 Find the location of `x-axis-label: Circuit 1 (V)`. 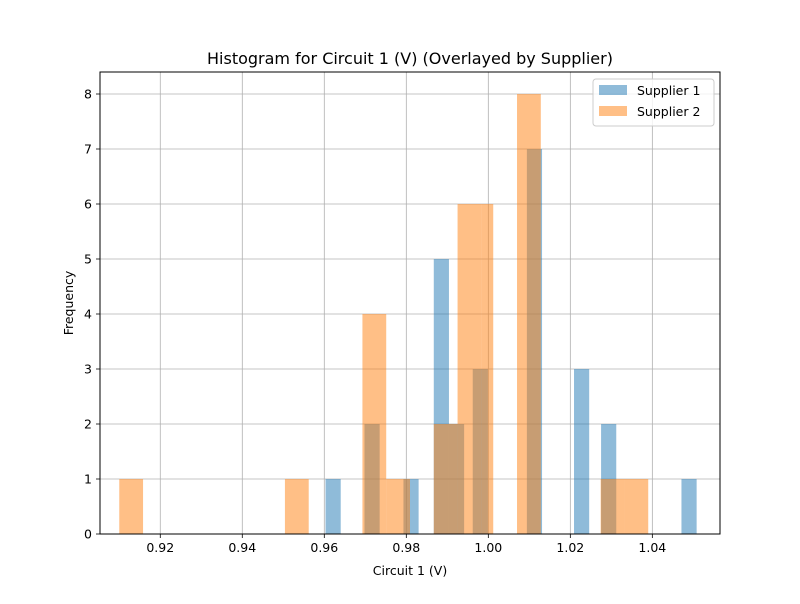

x-axis-label: Circuit 1 (V) is located at coordinates (410, 570).